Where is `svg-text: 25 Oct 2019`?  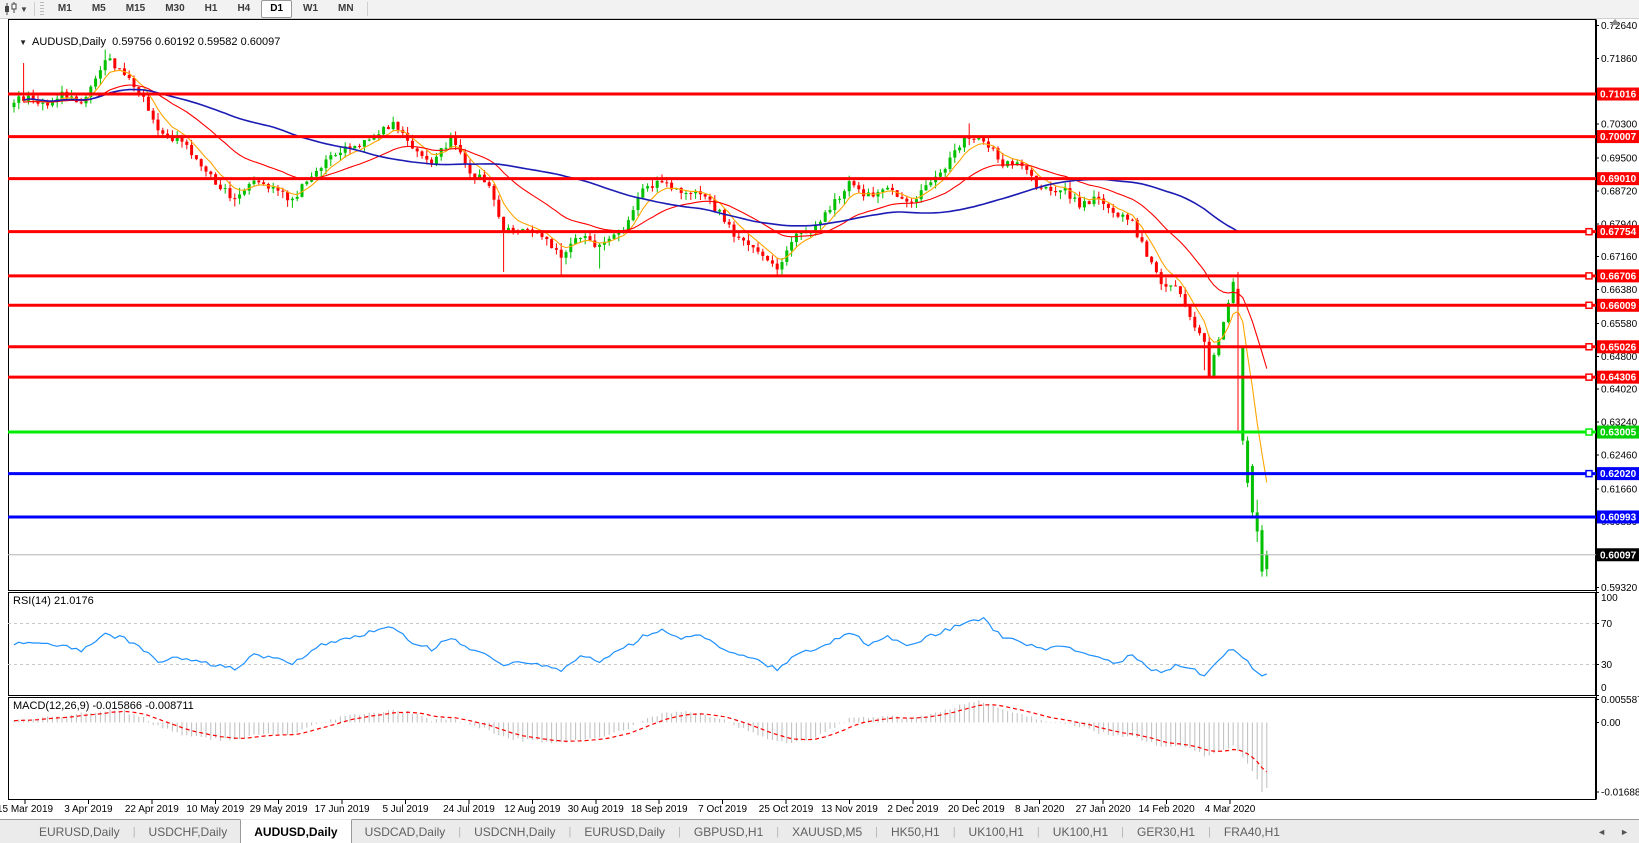 svg-text: 25 Oct 2019 is located at coordinates (786, 809).